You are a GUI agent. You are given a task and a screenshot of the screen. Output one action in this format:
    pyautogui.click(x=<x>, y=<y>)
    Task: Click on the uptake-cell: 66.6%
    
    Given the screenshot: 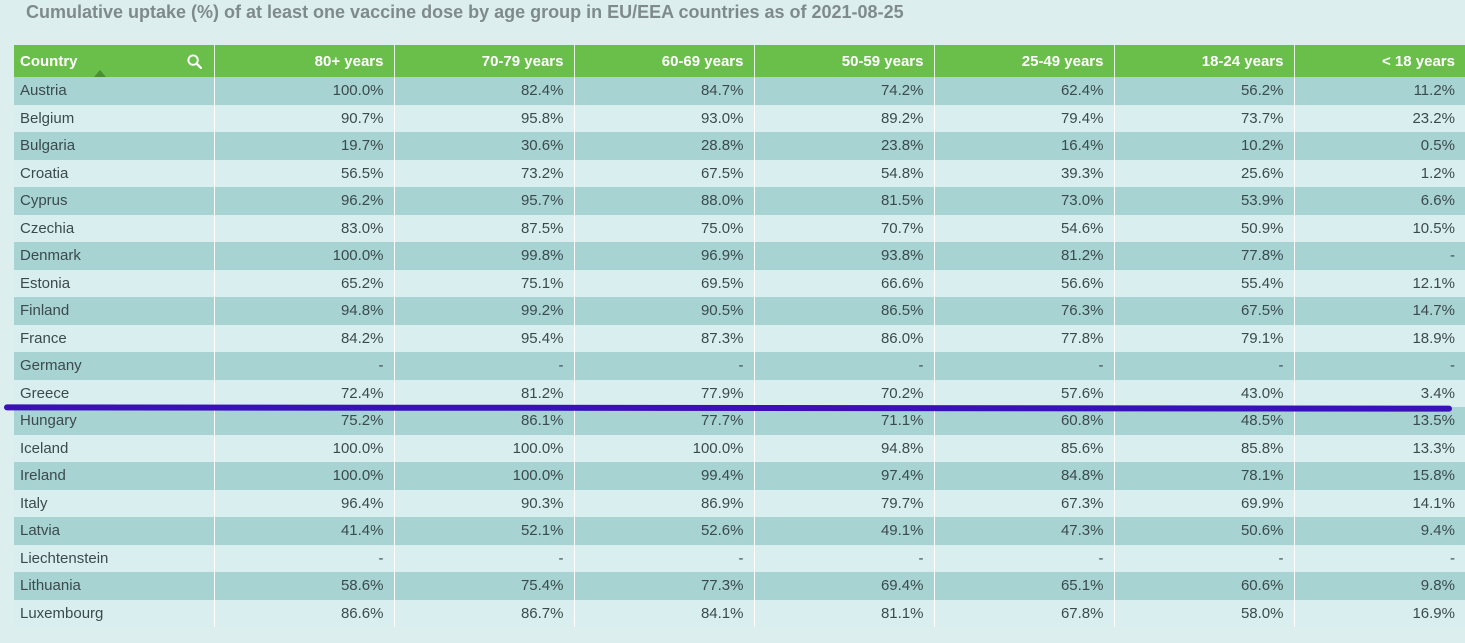 What is the action you would take?
    pyautogui.click(x=844, y=283)
    